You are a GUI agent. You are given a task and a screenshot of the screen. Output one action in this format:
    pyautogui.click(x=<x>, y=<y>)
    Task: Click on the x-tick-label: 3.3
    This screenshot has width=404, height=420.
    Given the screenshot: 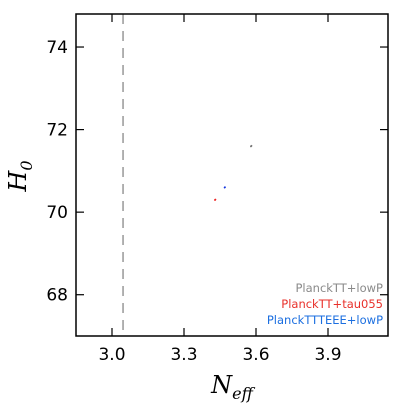 What is the action you would take?
    pyautogui.click(x=183, y=355)
    